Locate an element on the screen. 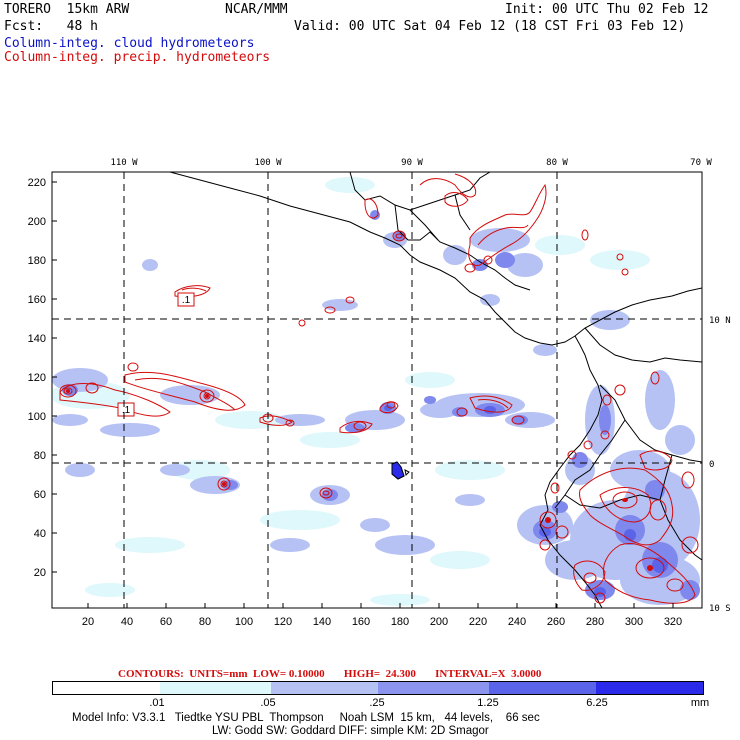  galapagos-island is located at coordinates (398, 470).